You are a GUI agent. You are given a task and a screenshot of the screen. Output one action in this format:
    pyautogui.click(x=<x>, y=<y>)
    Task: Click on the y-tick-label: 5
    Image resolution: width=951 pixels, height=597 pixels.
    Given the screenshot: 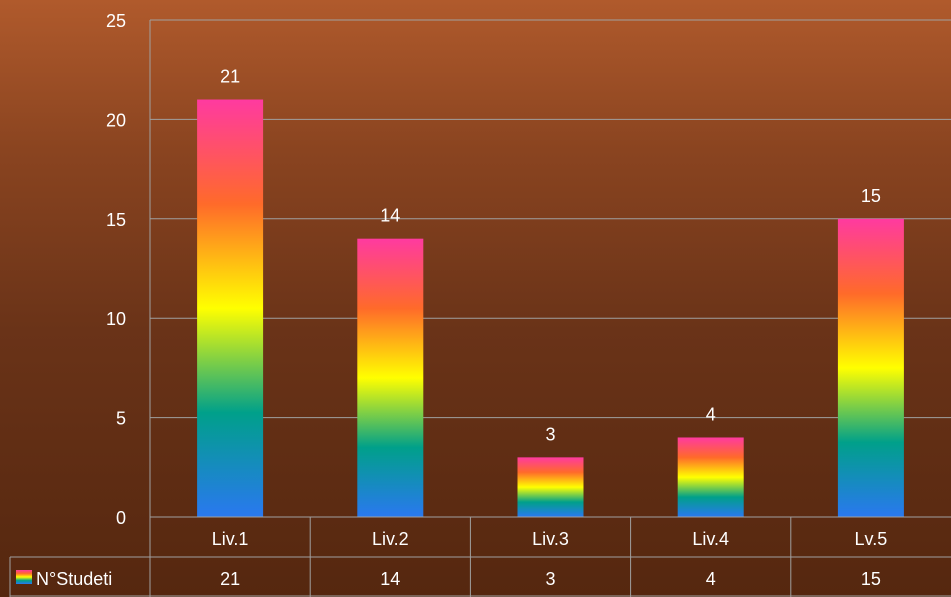 What is the action you would take?
    pyautogui.click(x=121, y=419)
    